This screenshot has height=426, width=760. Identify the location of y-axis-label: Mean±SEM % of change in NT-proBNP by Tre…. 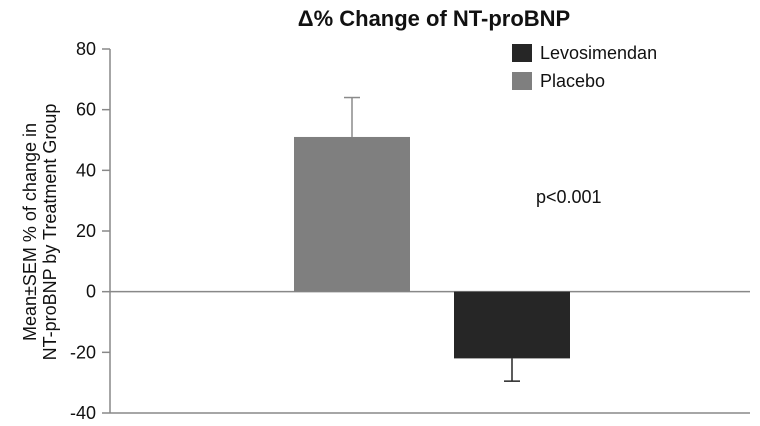
(40, 232).